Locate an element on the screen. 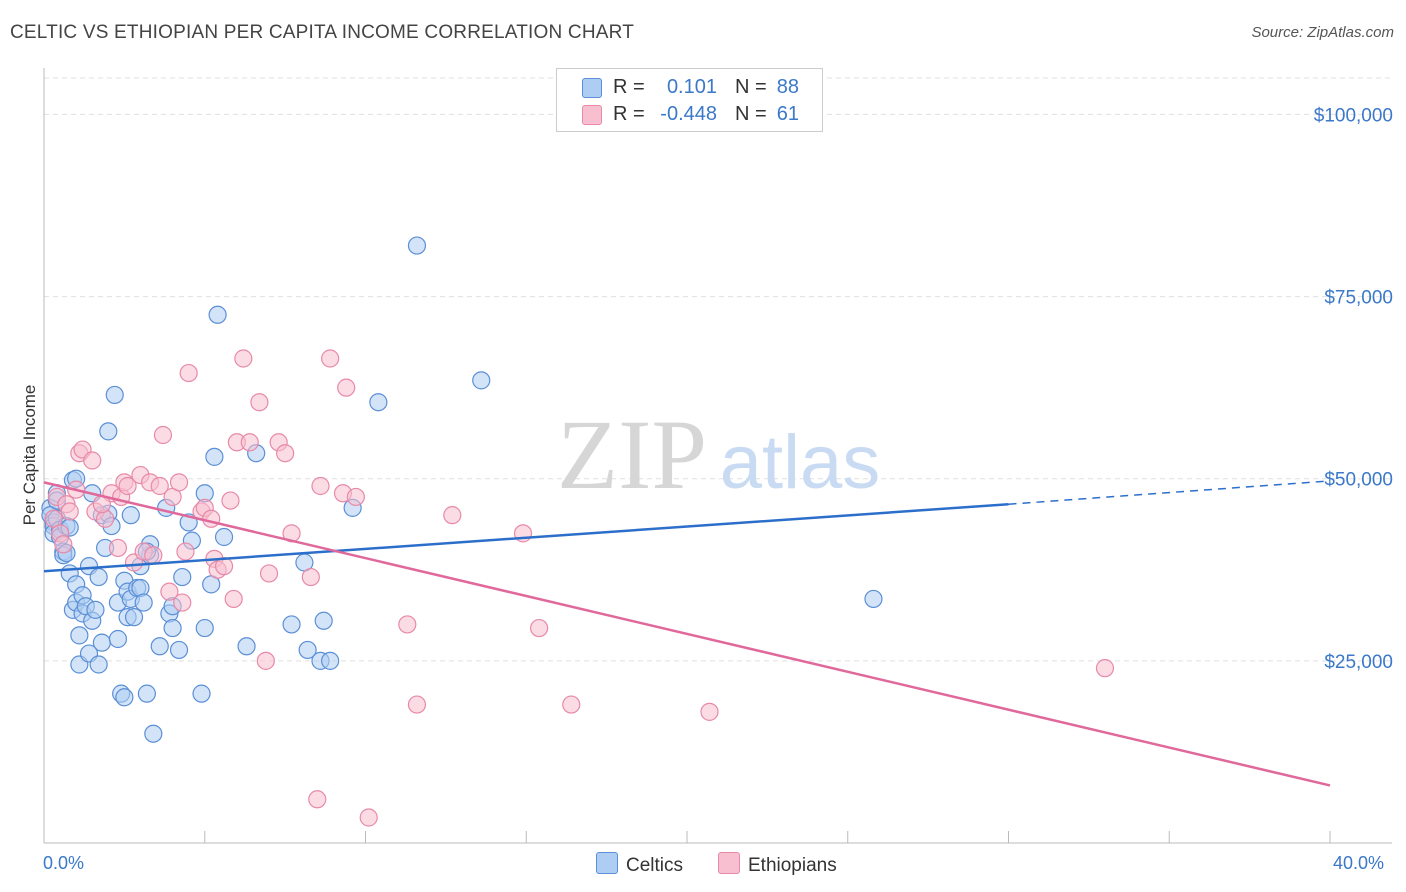  y-tick-label-3: $100,000 is located at coordinates (1353, 115).